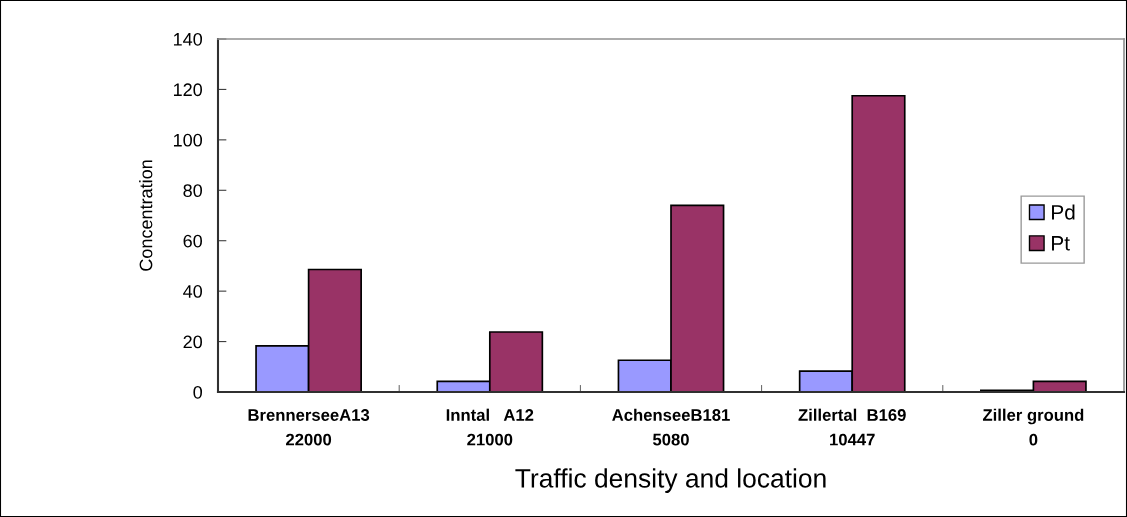 The image size is (1127, 517). I want to click on x-tick-label: AchenseeB181 5080, so click(671, 427).